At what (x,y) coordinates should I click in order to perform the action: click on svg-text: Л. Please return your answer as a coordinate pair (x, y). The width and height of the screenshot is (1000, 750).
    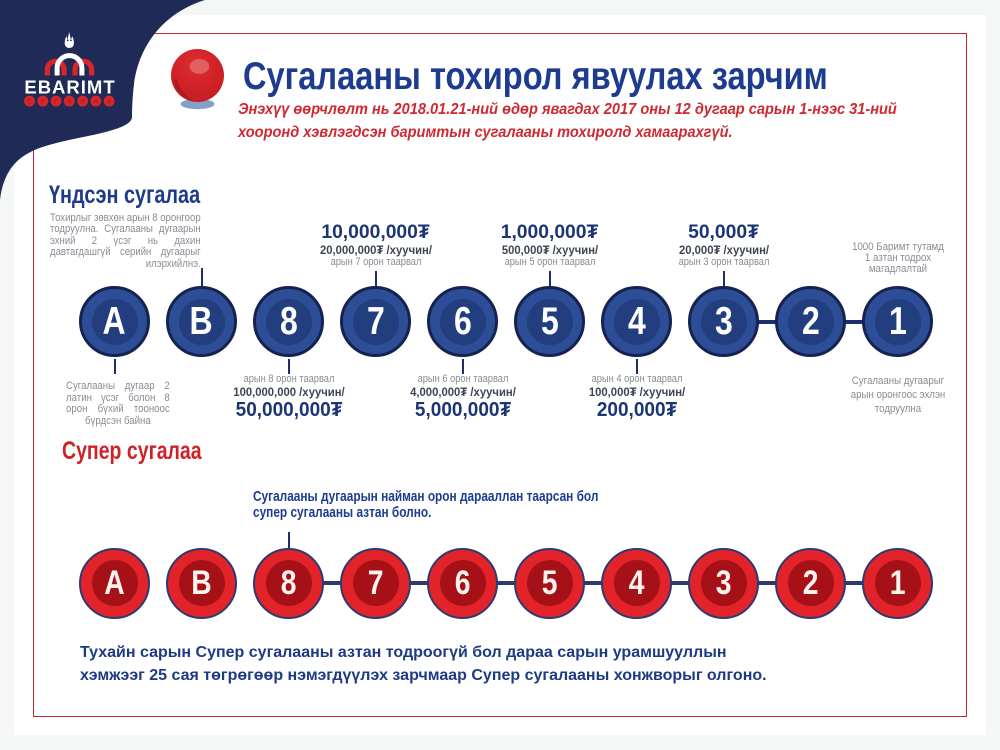
    Looking at the image, I should click on (82, 101).